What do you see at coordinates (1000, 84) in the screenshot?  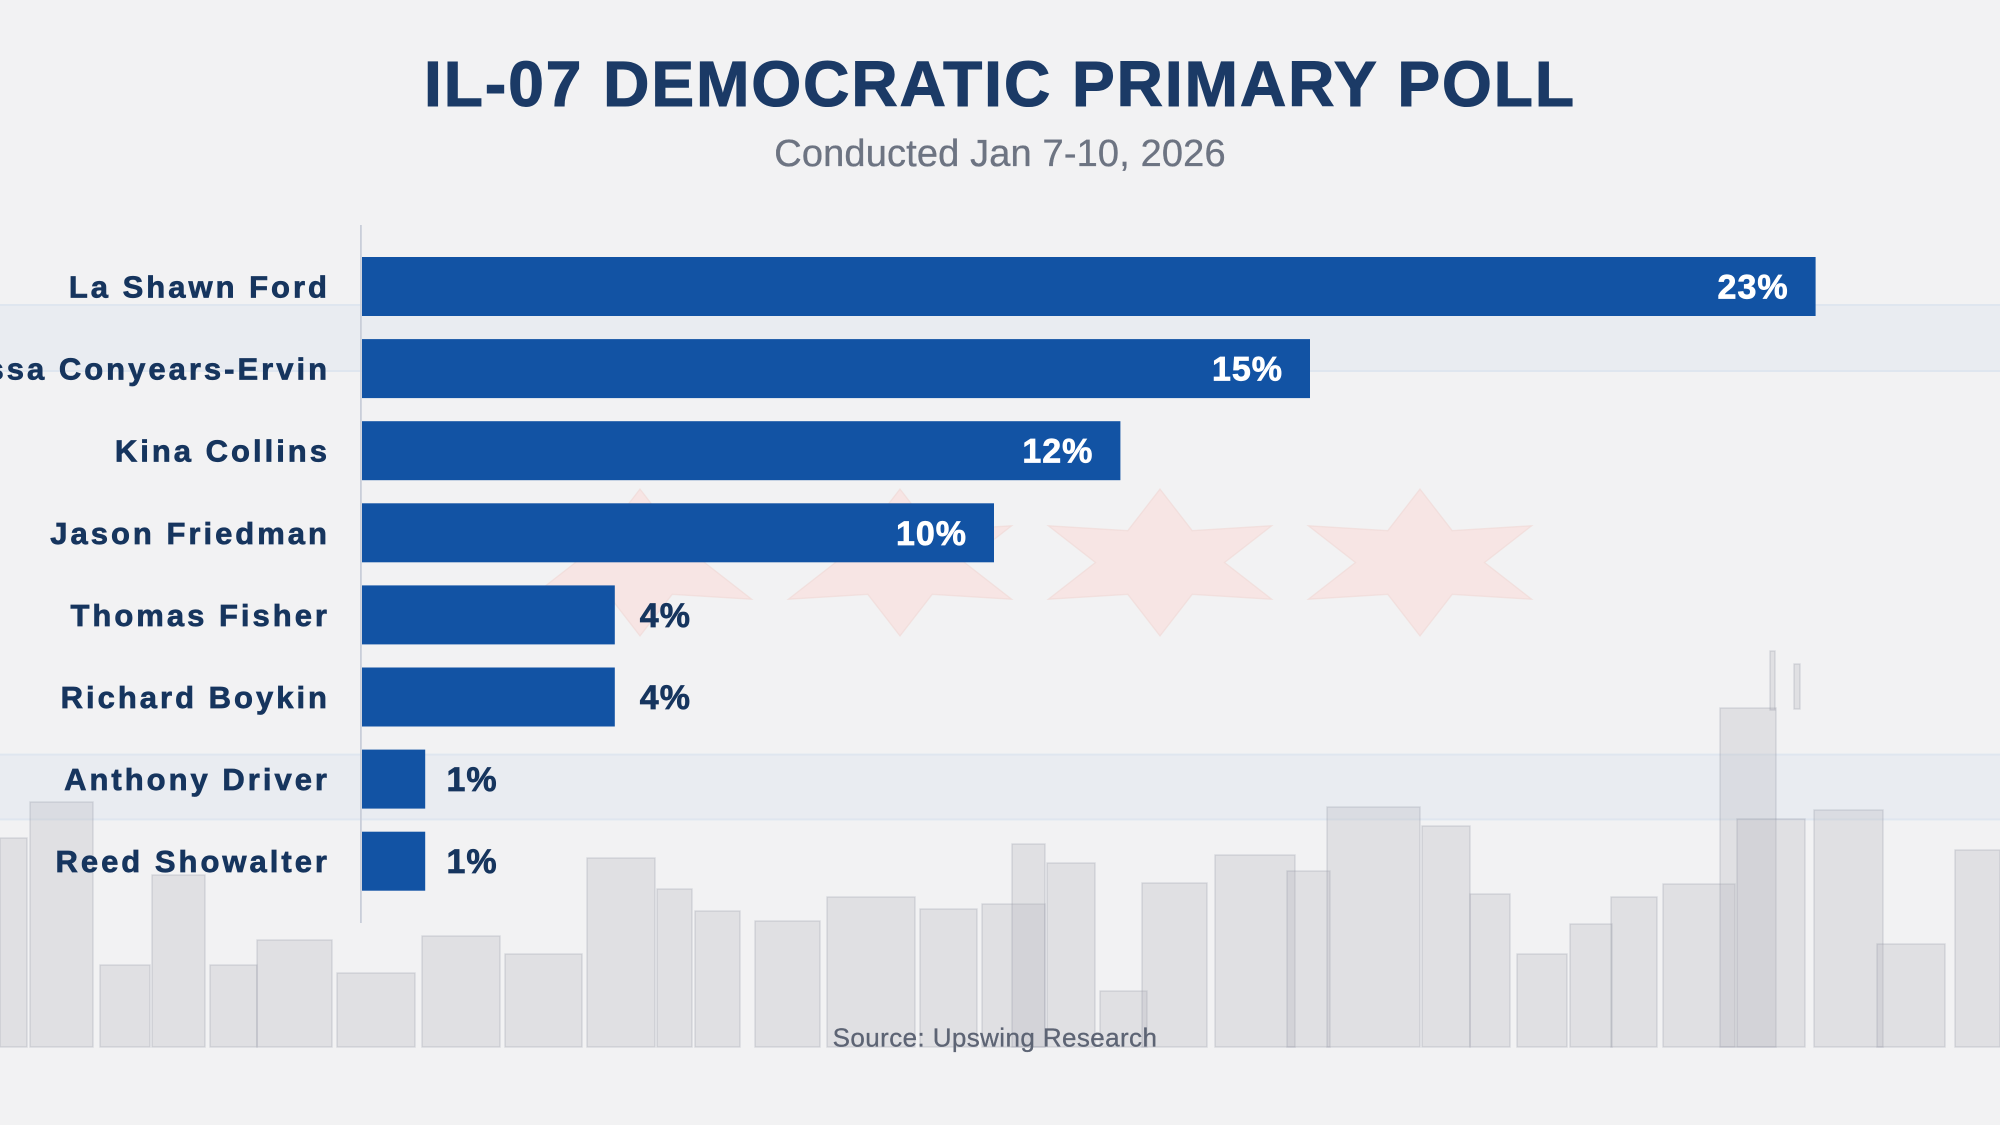 I see `svg-text: IL-07 DEMOCRATIC PRIMARY POLL` at bounding box center [1000, 84].